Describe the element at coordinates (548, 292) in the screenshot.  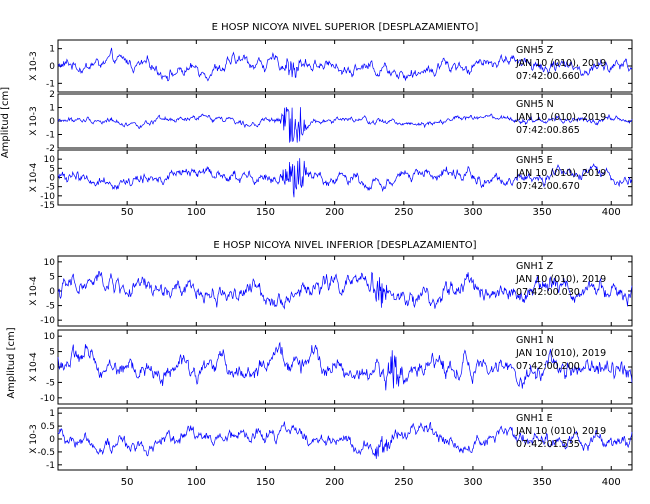
I see `time-label: 07:42:00.030` at that location.